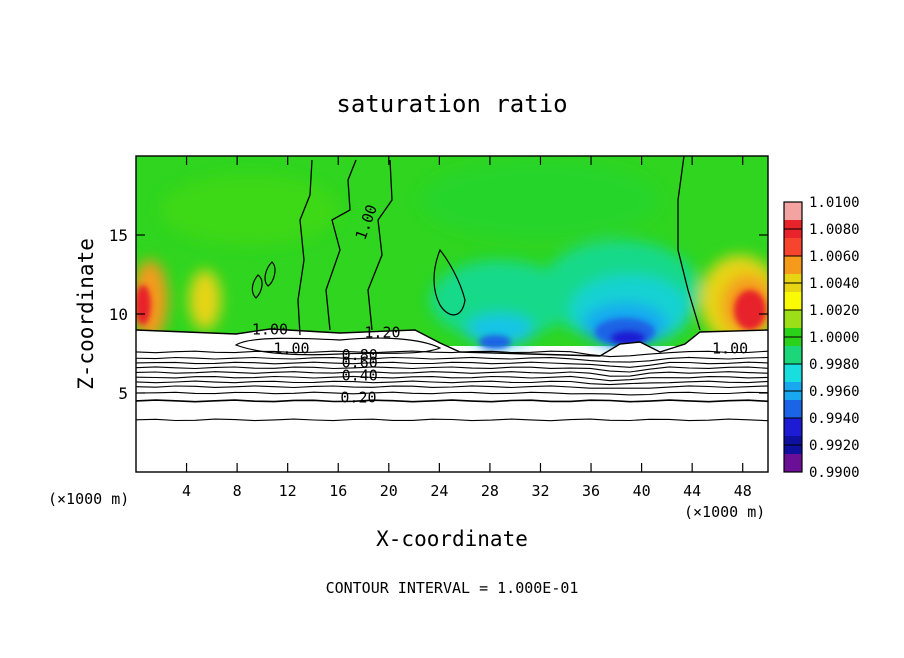 This screenshot has height=658, width=904. I want to click on contour-1.20-loop, so click(338, 346).